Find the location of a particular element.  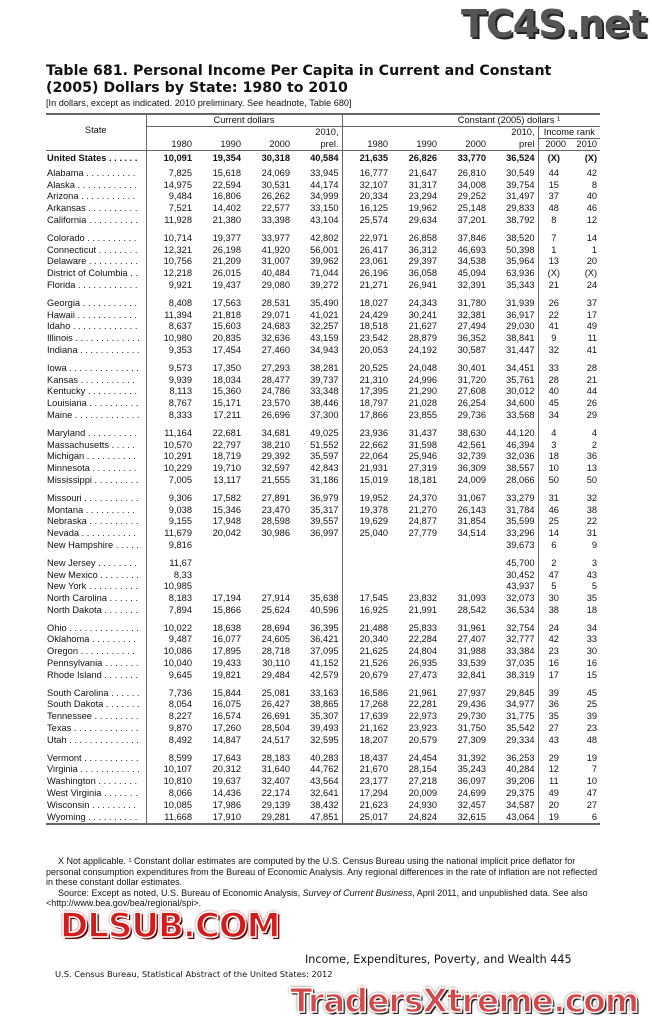

value-cell: 26,196 is located at coordinates (366, 274).